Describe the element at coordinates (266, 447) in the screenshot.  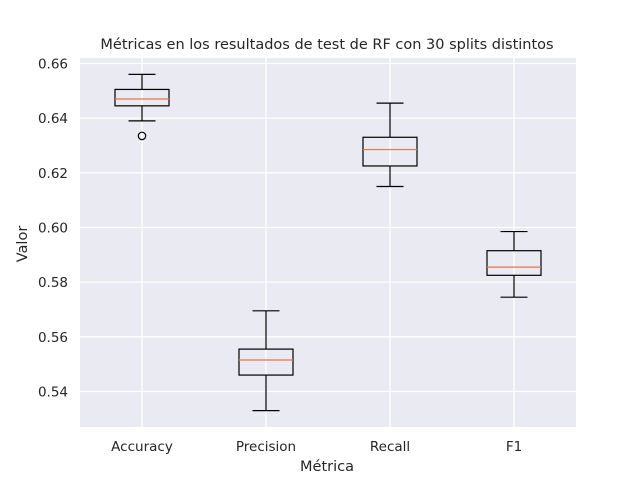
I see `x-tick-label: Precision` at that location.